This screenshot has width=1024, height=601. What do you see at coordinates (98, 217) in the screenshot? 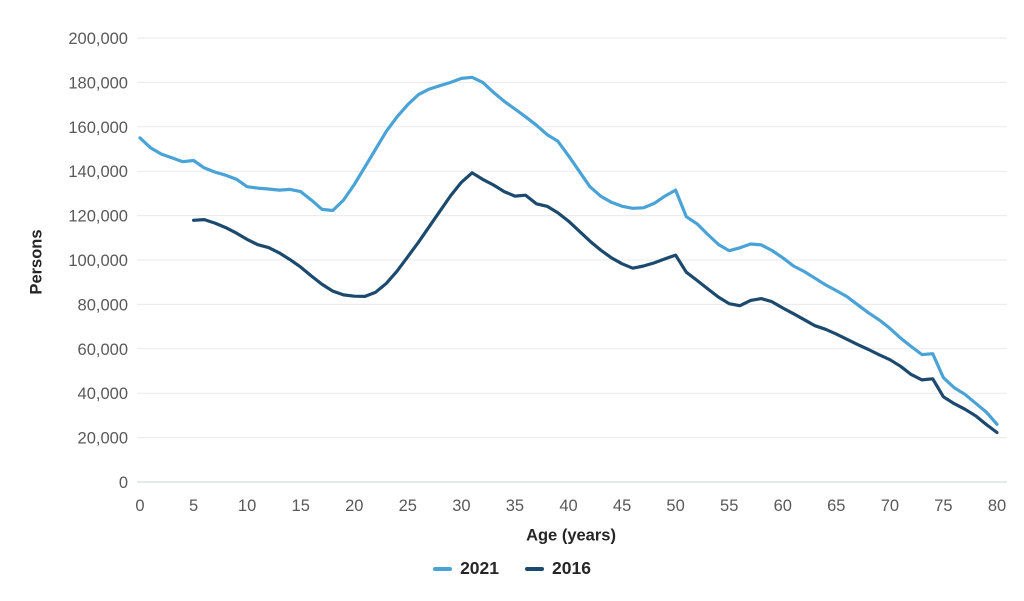
I see `y-tick-label: 120,000` at bounding box center [98, 217].